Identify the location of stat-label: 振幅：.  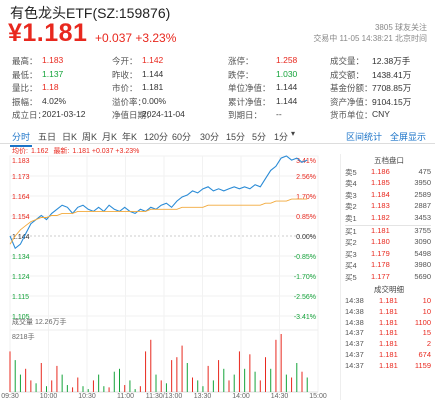
(25, 101).